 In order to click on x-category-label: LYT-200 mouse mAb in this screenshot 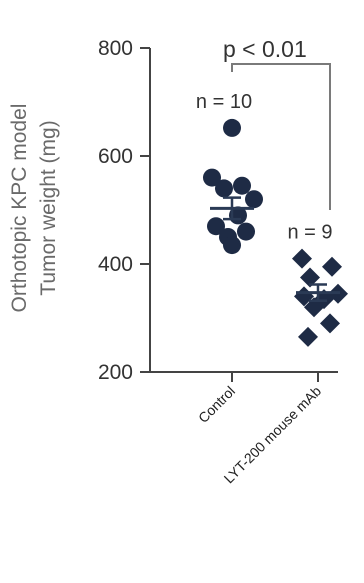, I will do `click(273, 435)`.